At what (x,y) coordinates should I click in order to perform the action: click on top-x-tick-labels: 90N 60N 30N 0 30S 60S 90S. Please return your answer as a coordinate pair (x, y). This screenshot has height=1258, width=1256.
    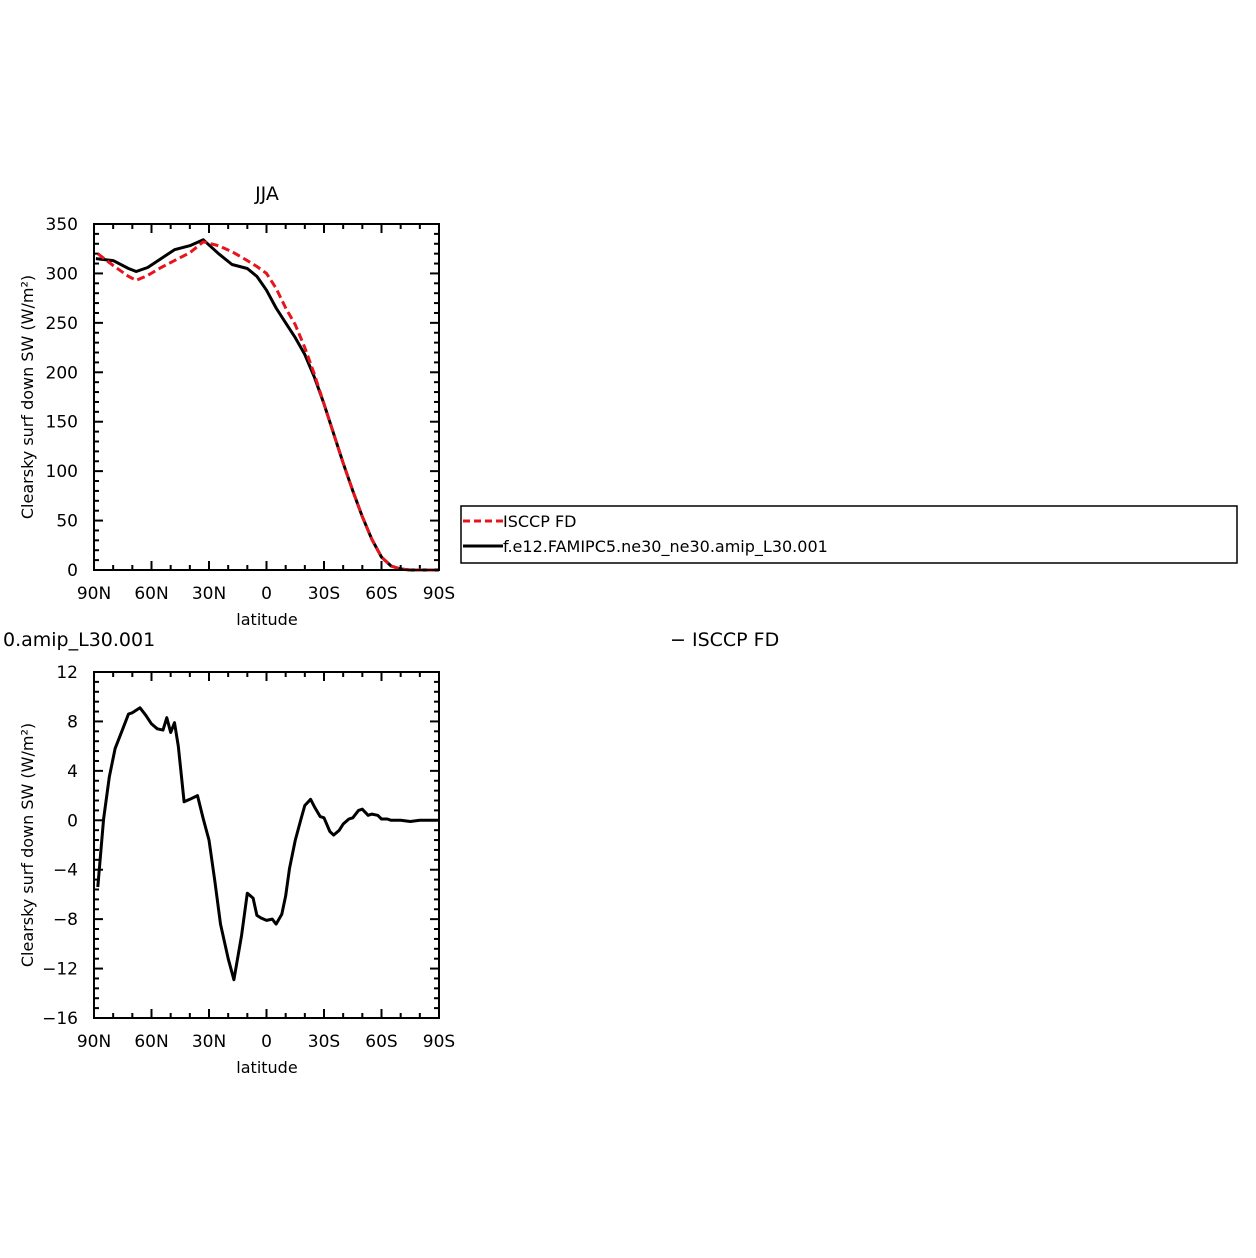
    Looking at the image, I should click on (266, 594).